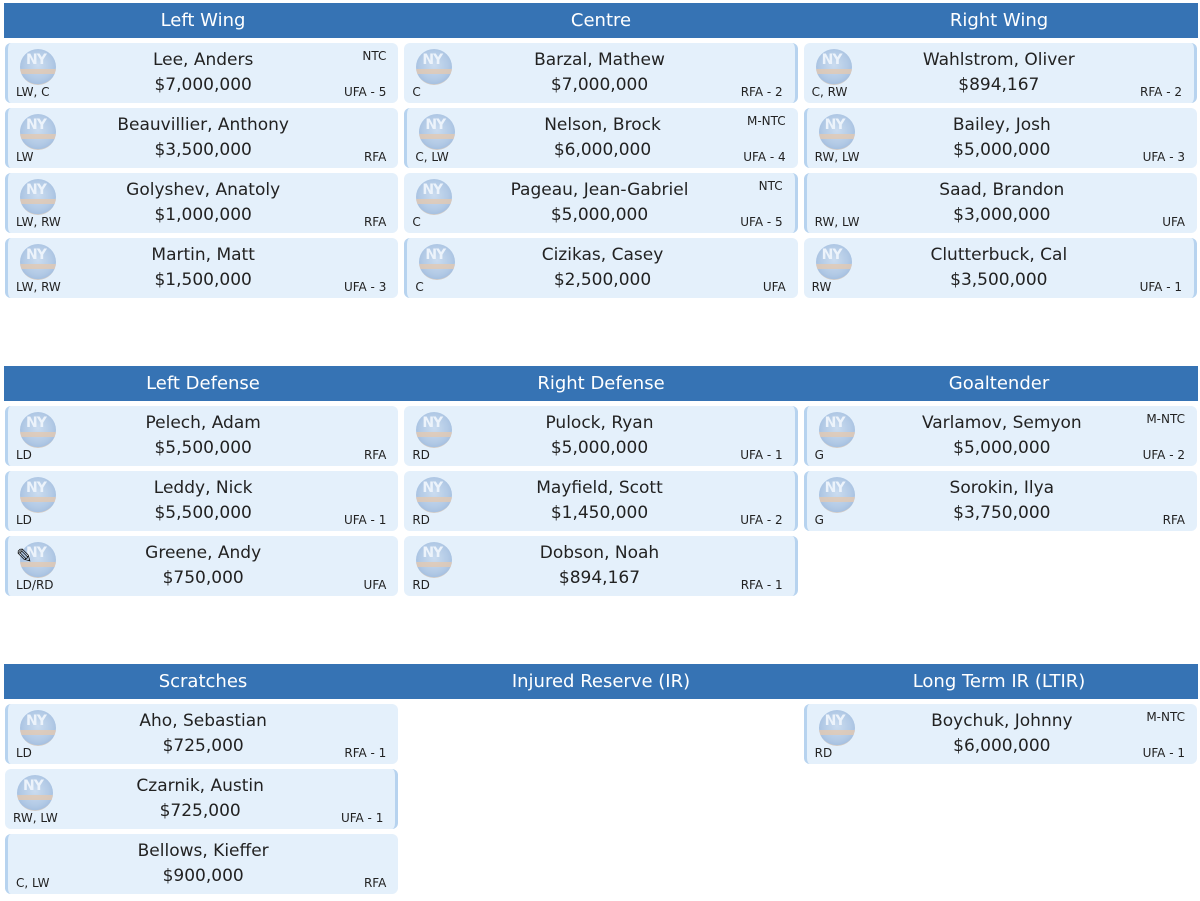 The height and width of the screenshot is (901, 1200). Describe the element at coordinates (203, 578) in the screenshot. I see `player-salary: $750,000` at that location.